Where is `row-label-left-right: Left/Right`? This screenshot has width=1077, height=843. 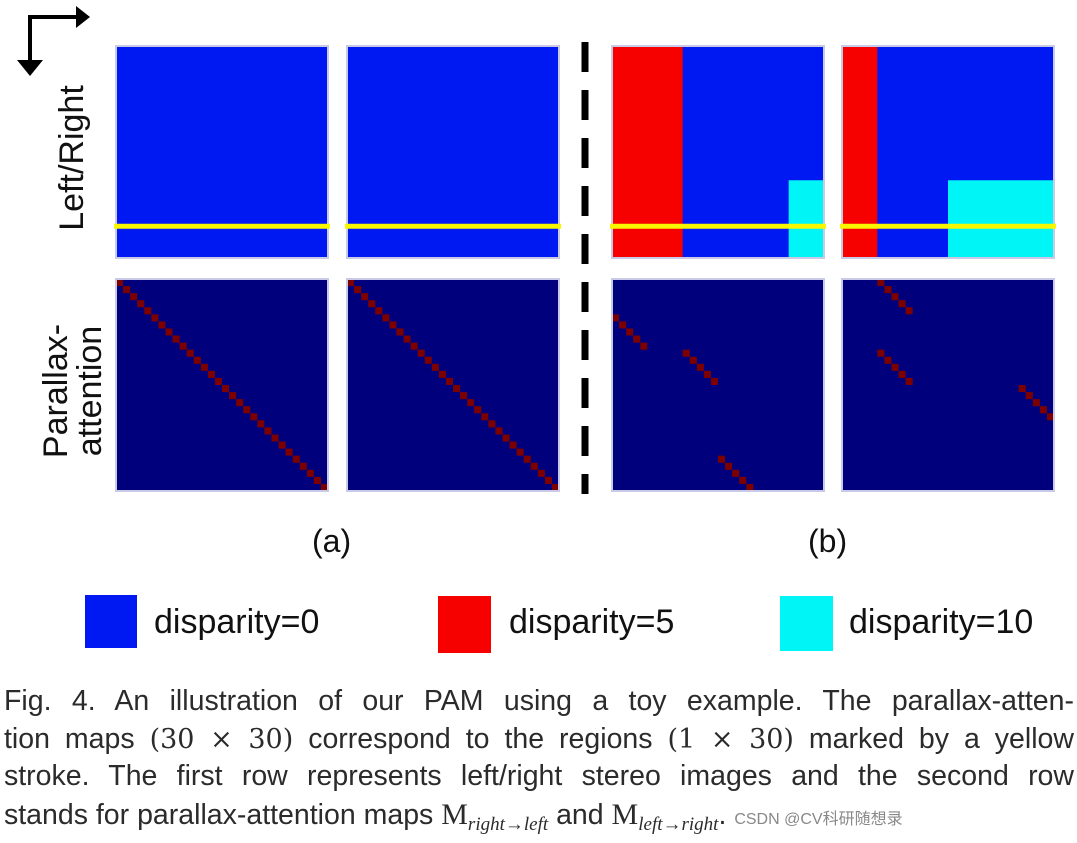
row-label-left-right: Left/Right is located at coordinates (72, 158).